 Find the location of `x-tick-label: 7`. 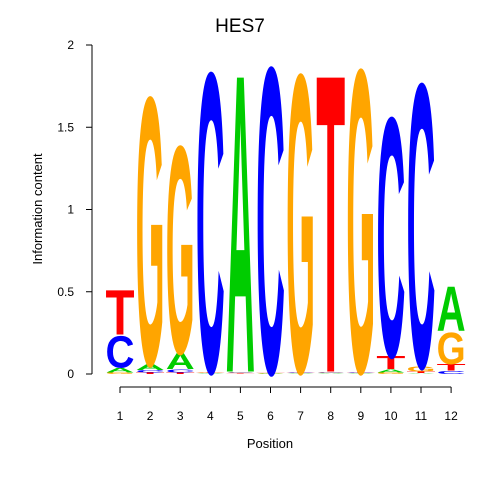

x-tick-label: 7 is located at coordinates (300, 416).